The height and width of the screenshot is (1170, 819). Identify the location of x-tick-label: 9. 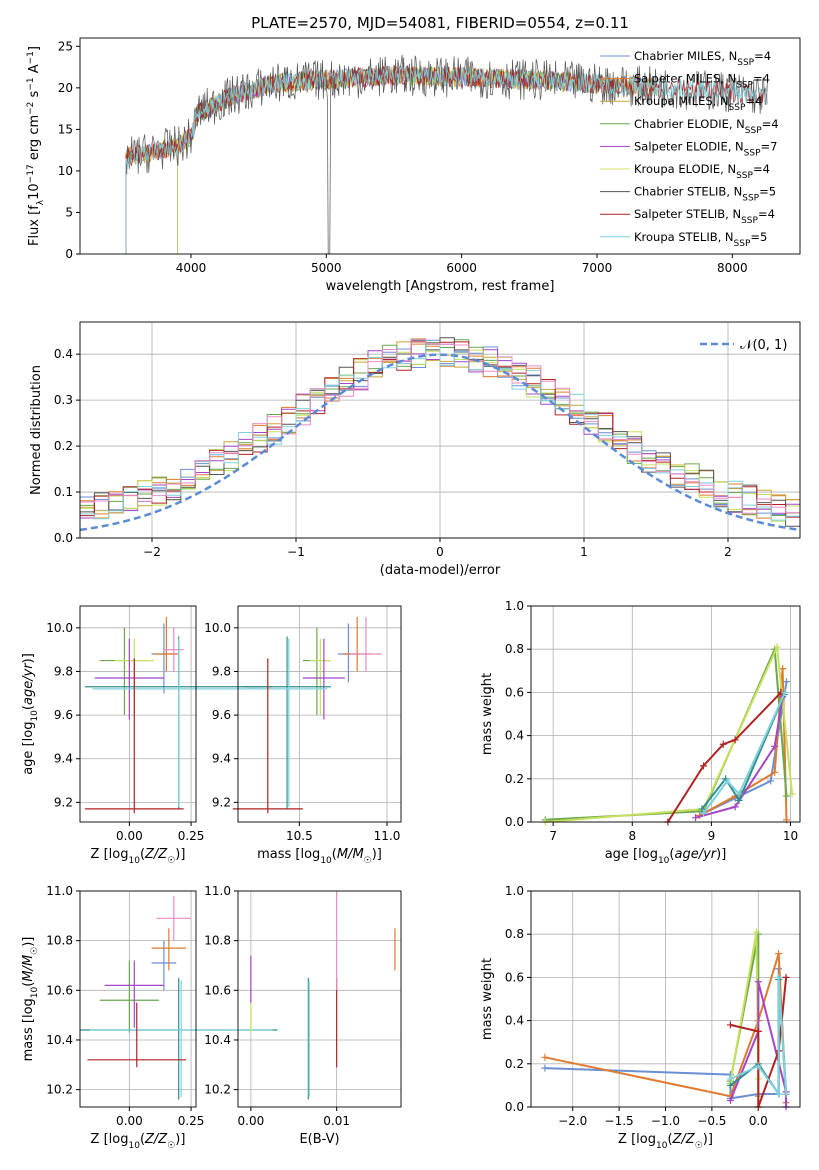
(712, 836).